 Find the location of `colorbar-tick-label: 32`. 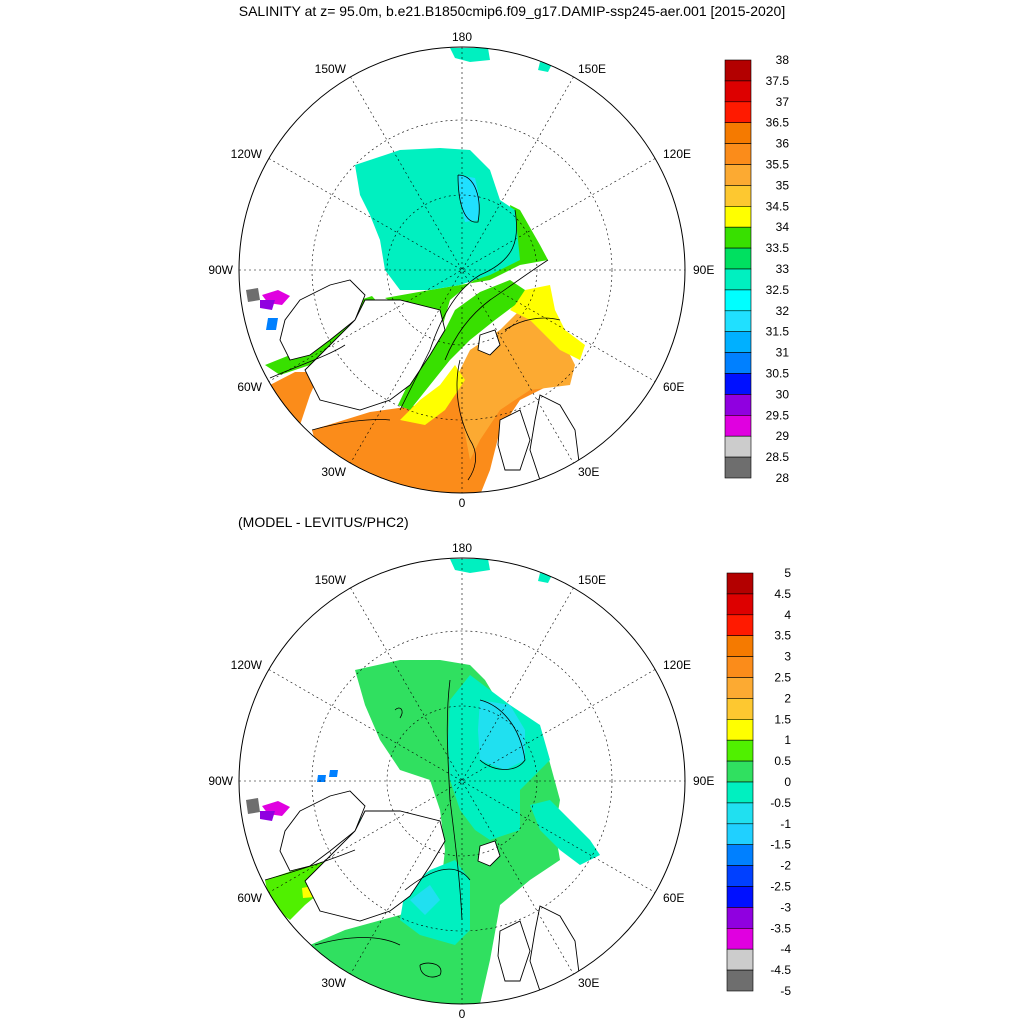

colorbar-tick-label: 32 is located at coordinates (783, 311).